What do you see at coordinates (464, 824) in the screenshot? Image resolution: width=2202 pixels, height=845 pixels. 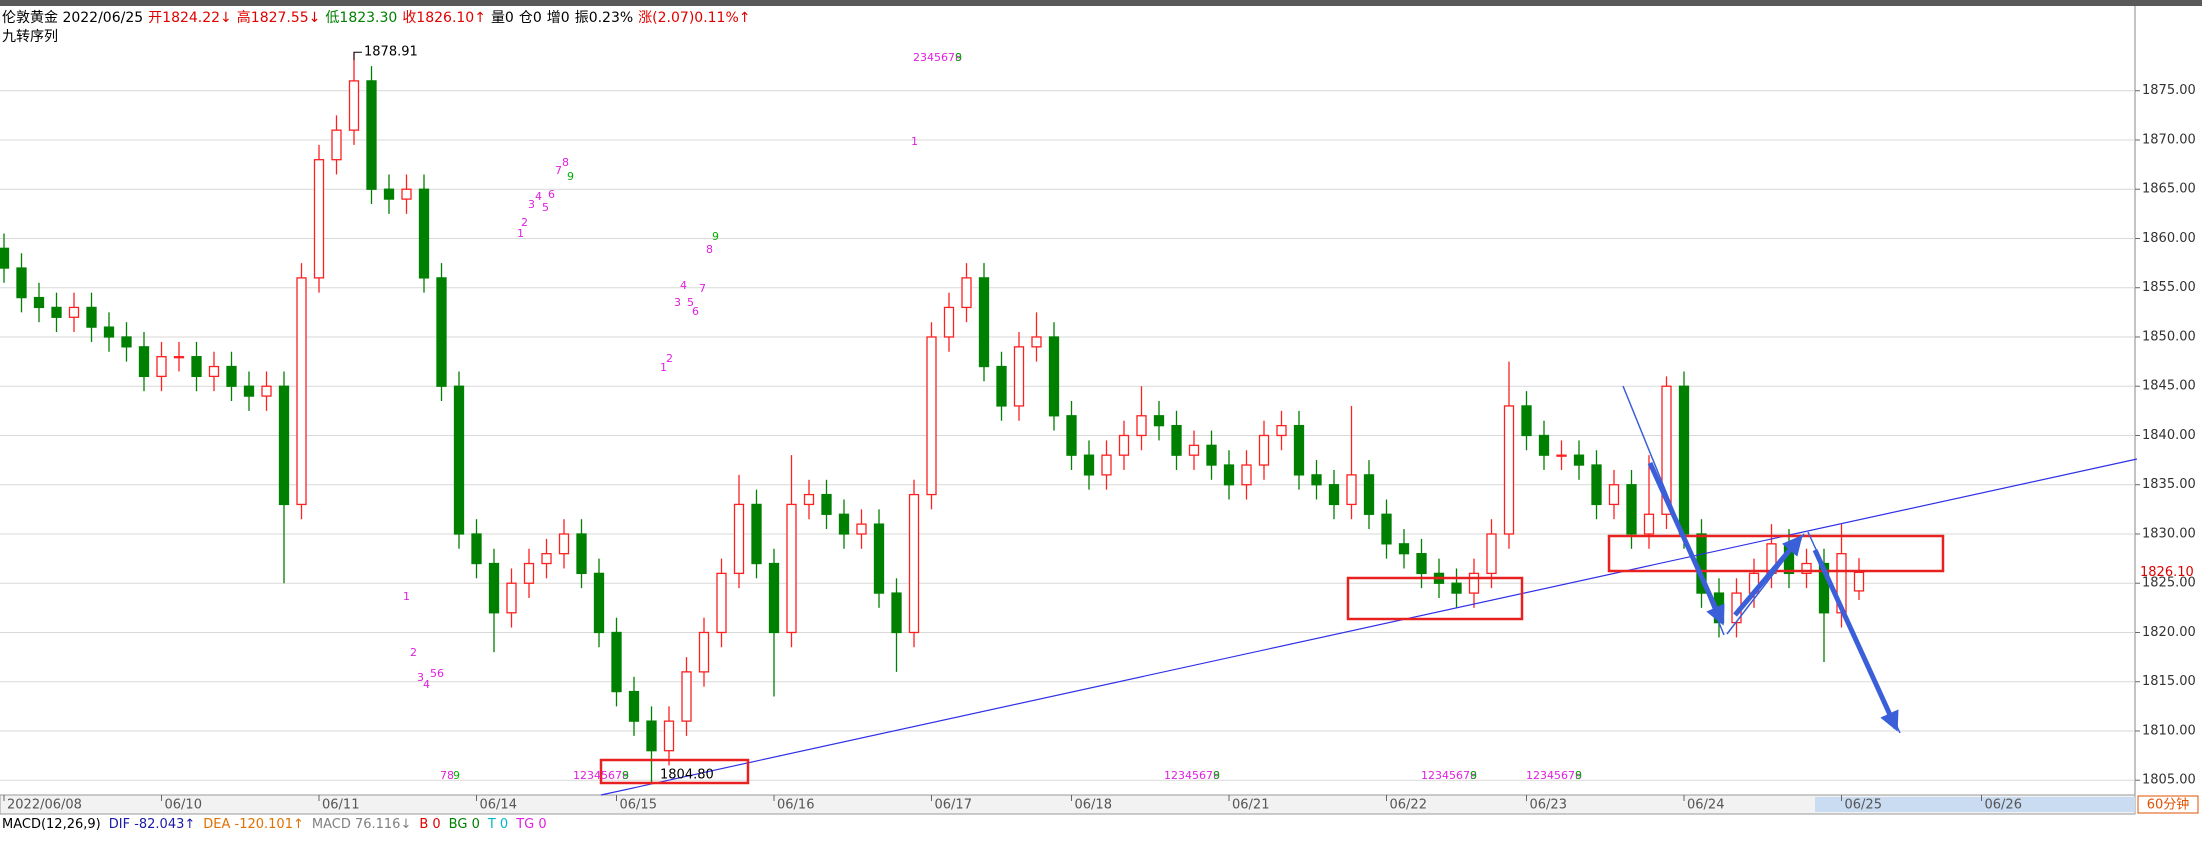 I see `indicator-segment: BG 0` at bounding box center [464, 824].